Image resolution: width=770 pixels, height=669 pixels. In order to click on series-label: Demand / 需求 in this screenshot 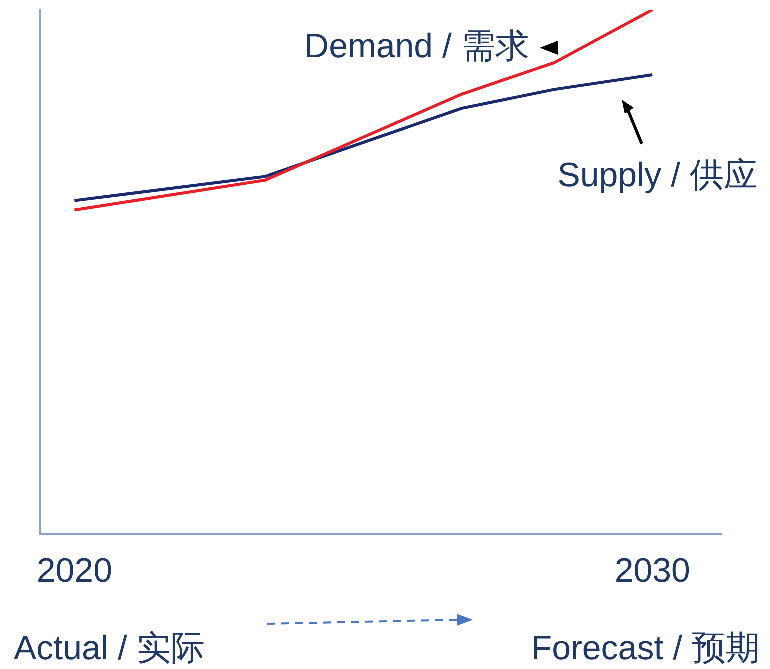, I will do `click(417, 46)`.